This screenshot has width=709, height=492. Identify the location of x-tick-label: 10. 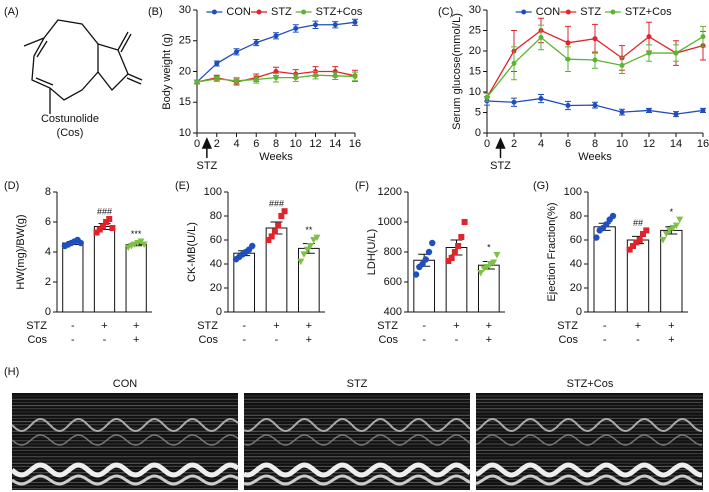
(622, 144).